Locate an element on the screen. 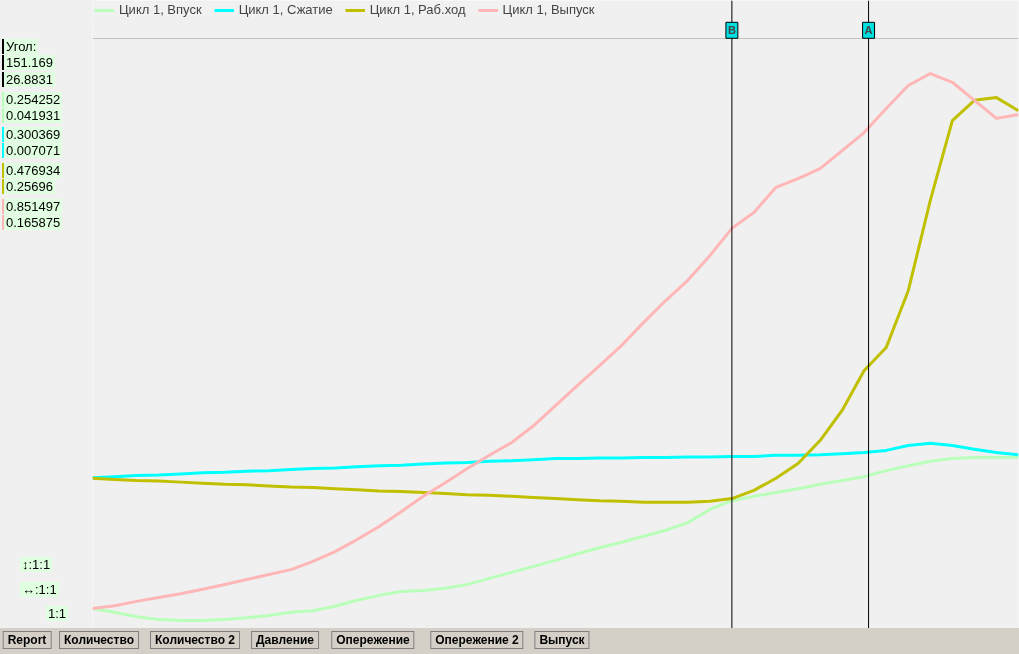 Image resolution: width=1019 pixels, height=654 pixels. text: 1:1 is located at coordinates (57, 613).